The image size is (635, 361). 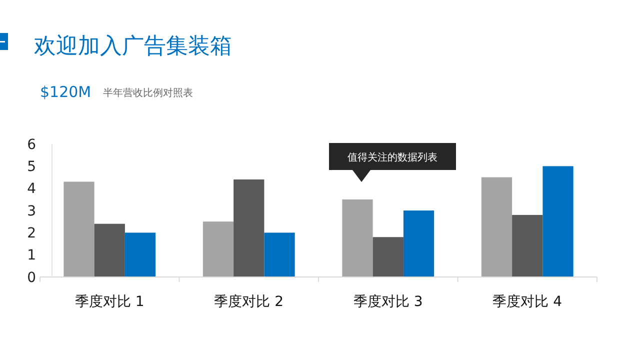 I want to click on x-tick-label: 季度对比 2, so click(x=249, y=302).